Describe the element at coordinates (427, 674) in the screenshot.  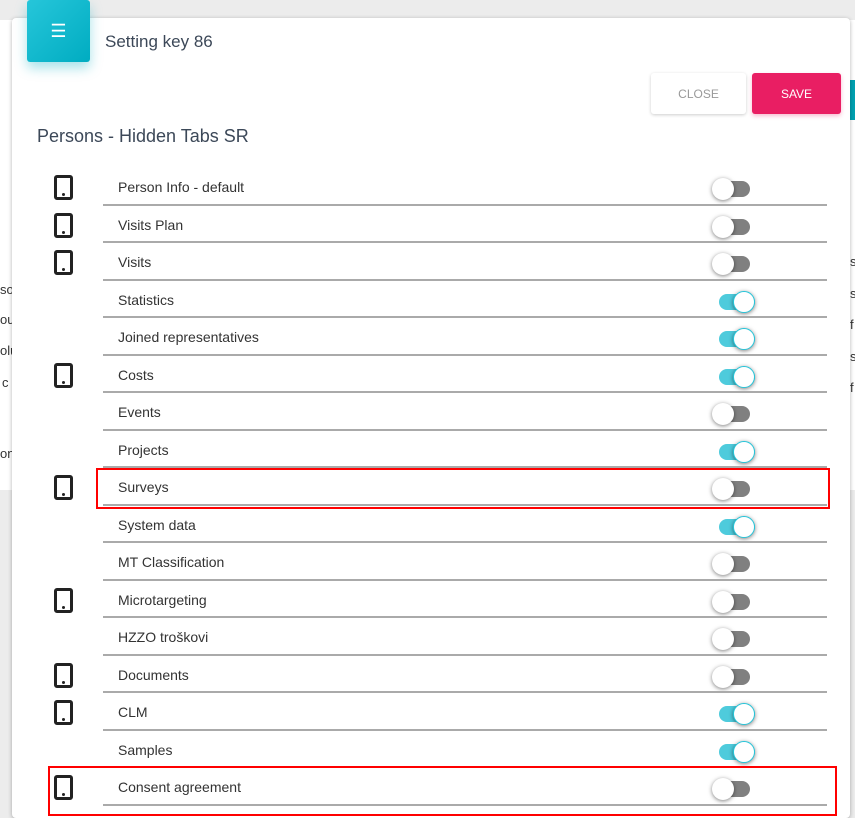
I see `setting-row: Documents` at that location.